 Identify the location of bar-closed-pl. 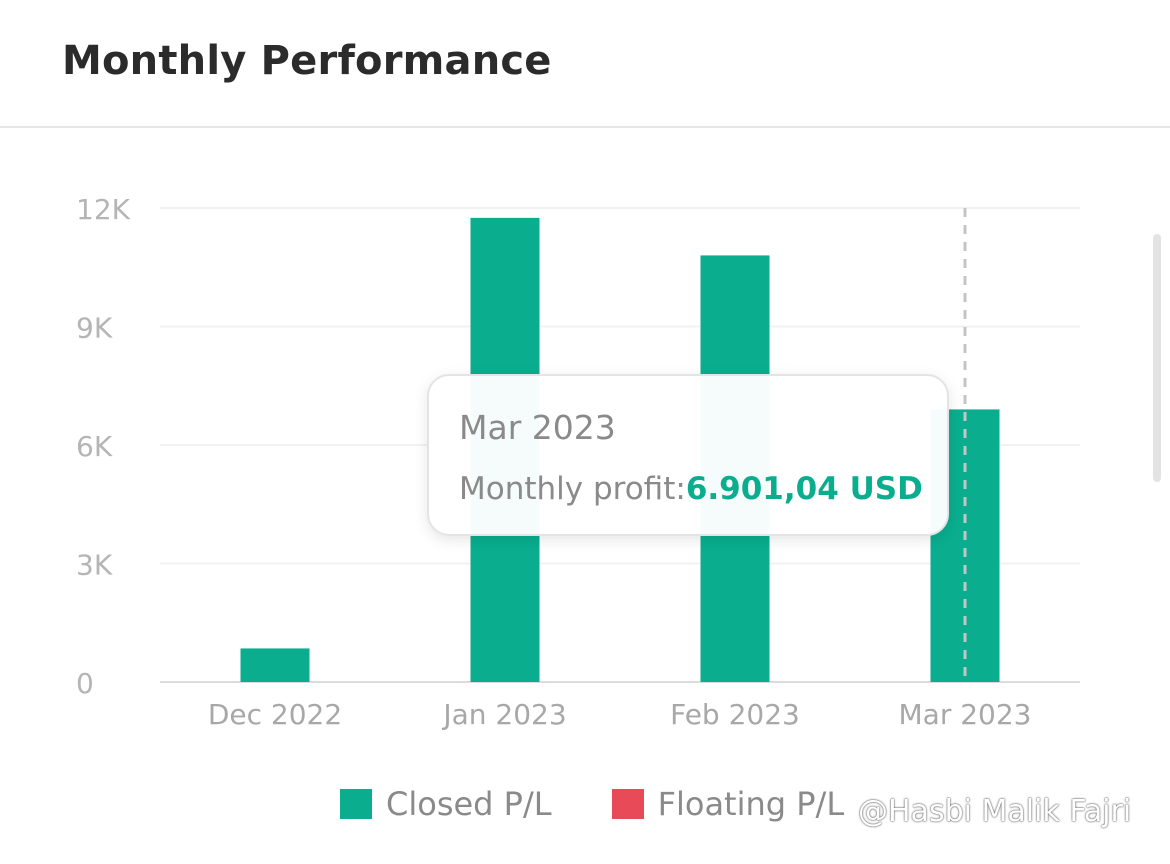
(275, 665).